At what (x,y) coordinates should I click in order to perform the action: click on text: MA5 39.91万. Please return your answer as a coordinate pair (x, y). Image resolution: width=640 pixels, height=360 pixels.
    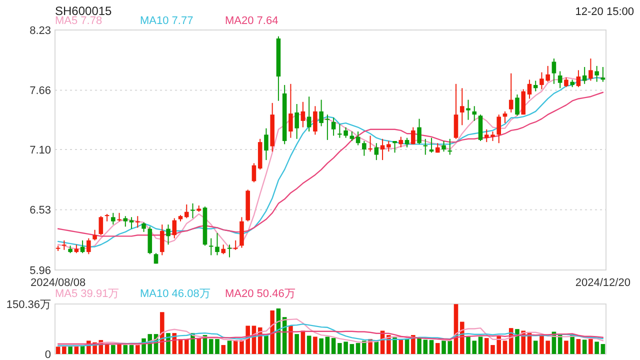
    Looking at the image, I should click on (87, 294).